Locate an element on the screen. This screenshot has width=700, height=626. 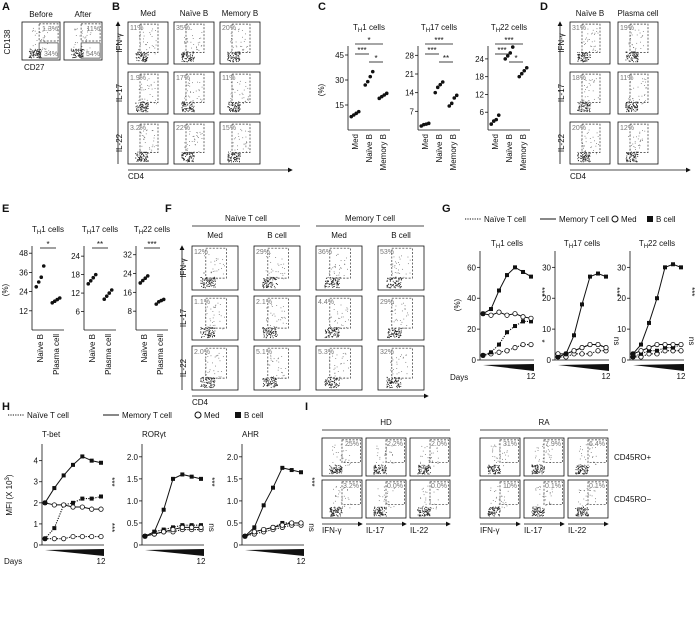
y-tick-label: 0 is located at coordinates (624, 360).